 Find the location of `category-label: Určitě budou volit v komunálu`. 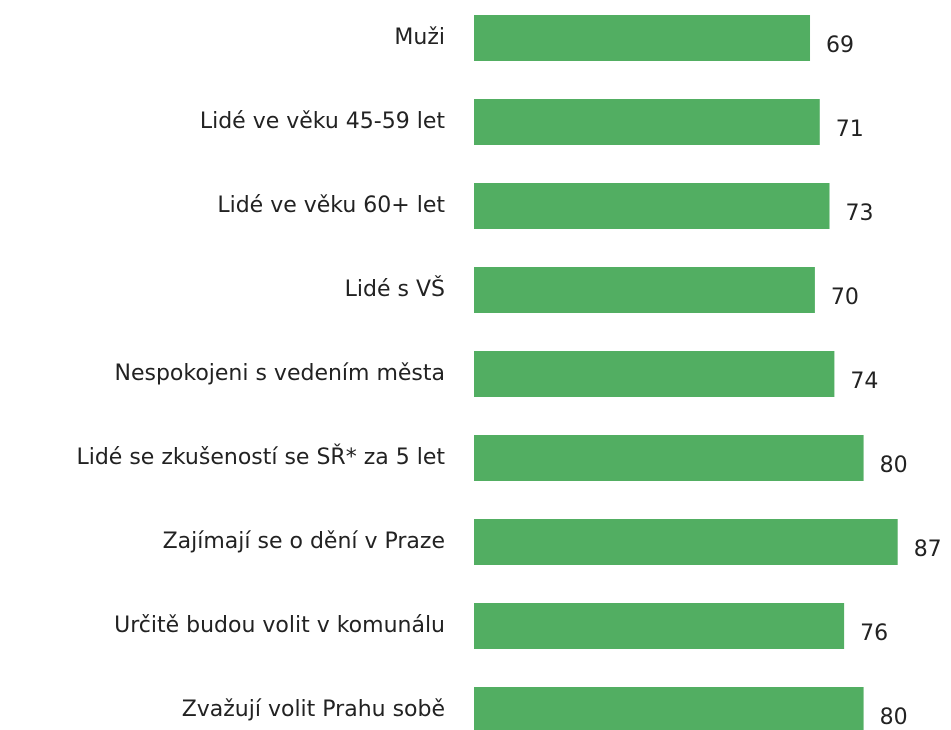

category-label: Určitě budou volit v komunálu is located at coordinates (279, 625).